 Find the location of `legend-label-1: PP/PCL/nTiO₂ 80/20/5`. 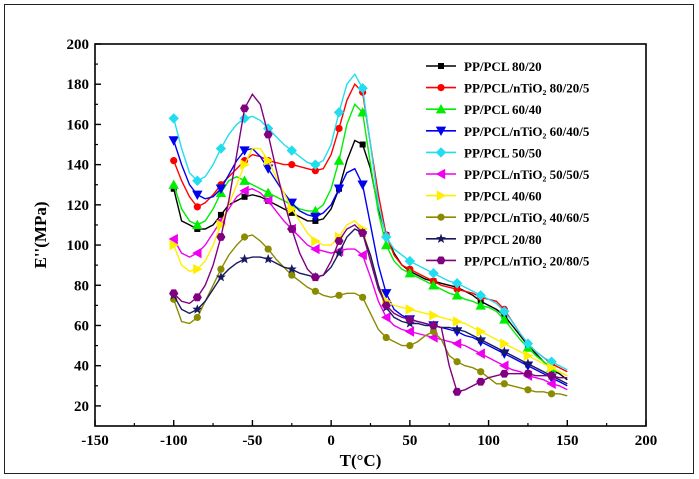

legend-label-1: PP/PCL/nTiO₂ 80/20/5 is located at coordinates (527, 88).